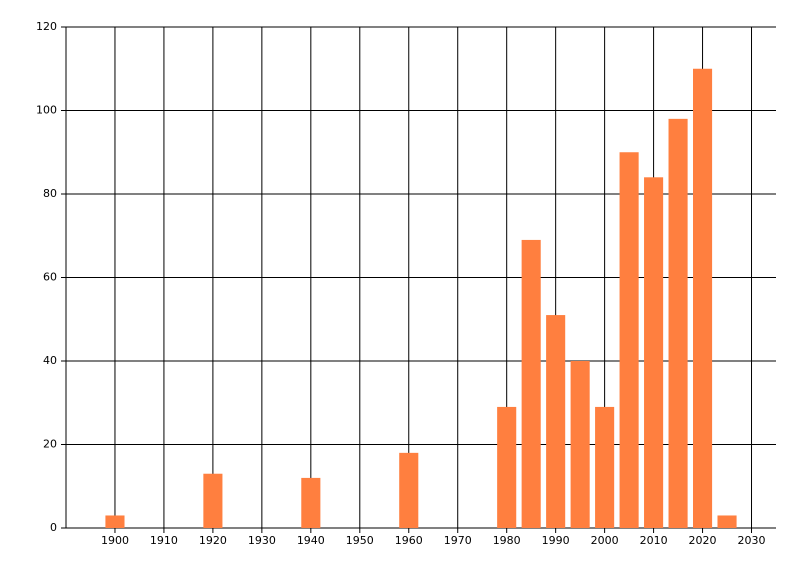 This screenshot has height=576, width=800. Describe the element at coordinates (605, 540) in the screenshot. I see `x-tick-label: 2000` at that location.